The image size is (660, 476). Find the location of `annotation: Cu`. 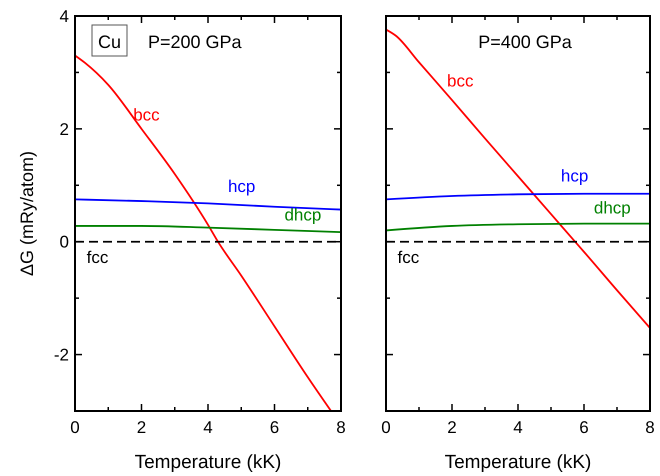

annotation: Cu is located at coordinates (110, 42).